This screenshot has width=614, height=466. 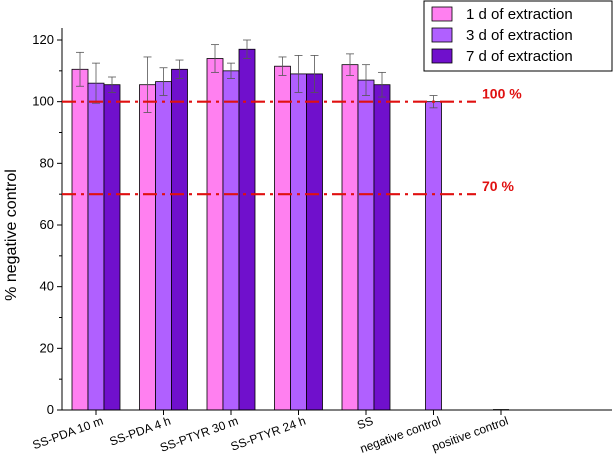 I want to click on x-category-label: SS, so click(x=365, y=423).